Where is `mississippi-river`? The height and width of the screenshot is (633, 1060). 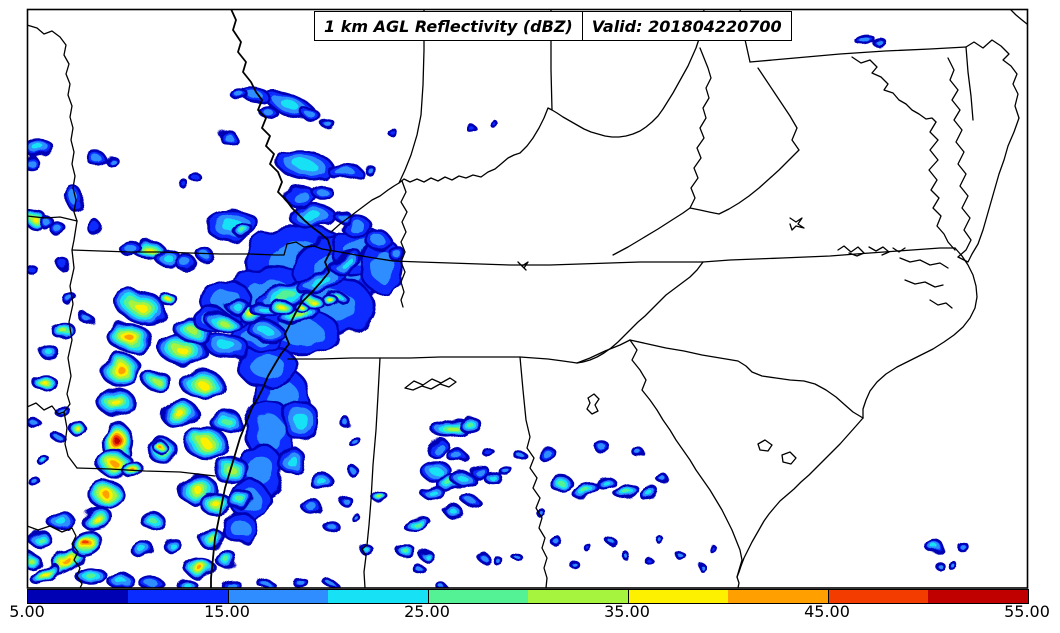 mississippi-river is located at coordinates (271, 299).